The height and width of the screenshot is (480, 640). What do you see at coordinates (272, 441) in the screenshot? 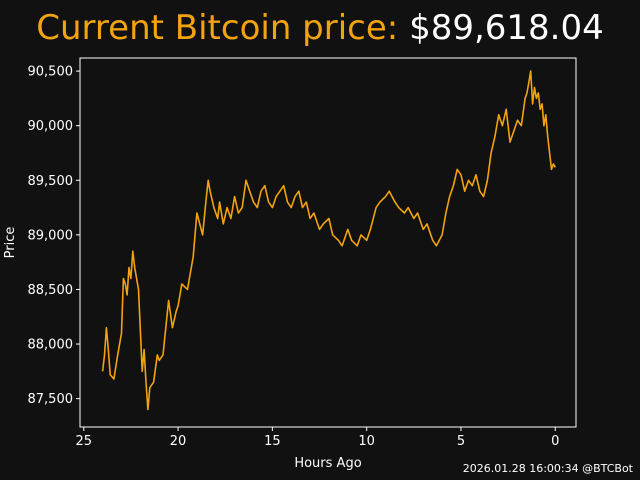
I see `x-tick-label: 15` at bounding box center [272, 441].